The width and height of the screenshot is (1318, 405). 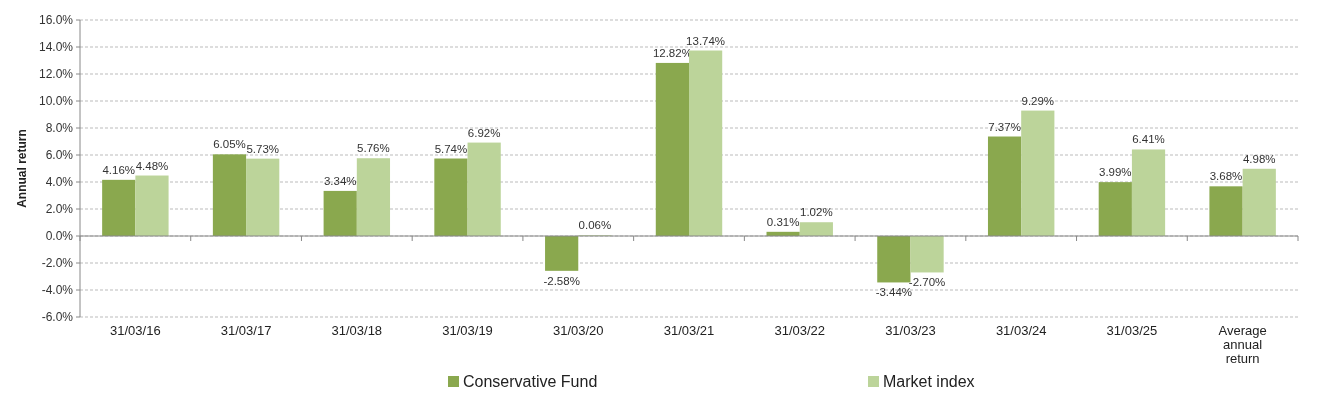 I want to click on legend-label: Market index, so click(x=929, y=381).